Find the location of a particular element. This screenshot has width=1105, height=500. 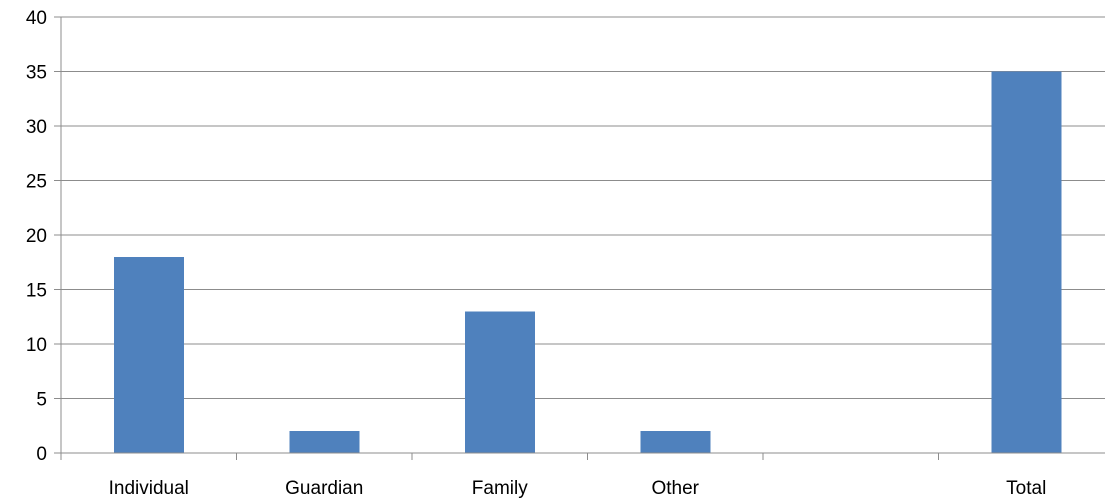

y-tick-label-0: 0 is located at coordinates (41, 454).